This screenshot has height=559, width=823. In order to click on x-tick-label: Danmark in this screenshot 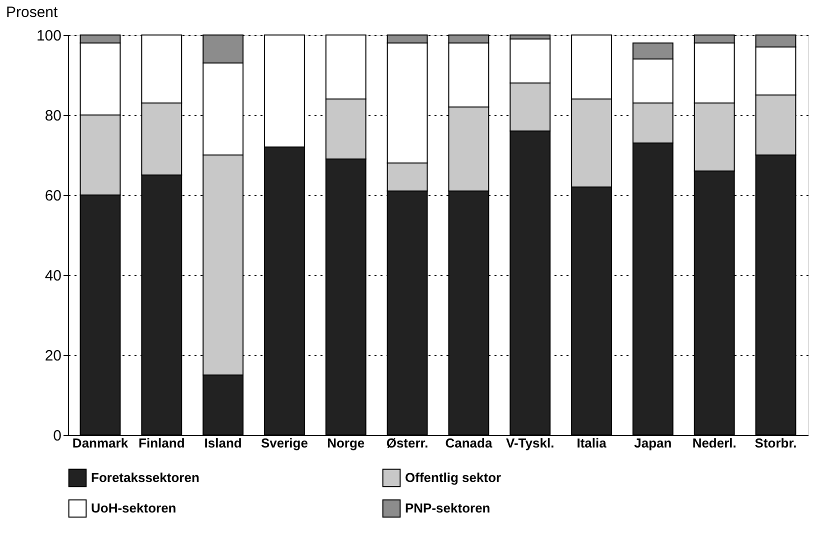, I will do `click(100, 443)`.